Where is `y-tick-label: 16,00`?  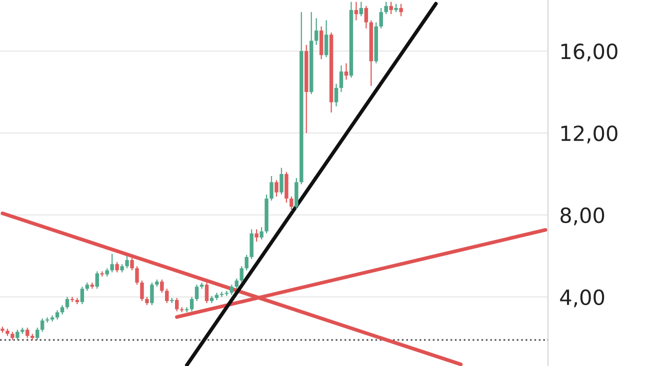 y-tick-label: 16,00 is located at coordinates (589, 52).